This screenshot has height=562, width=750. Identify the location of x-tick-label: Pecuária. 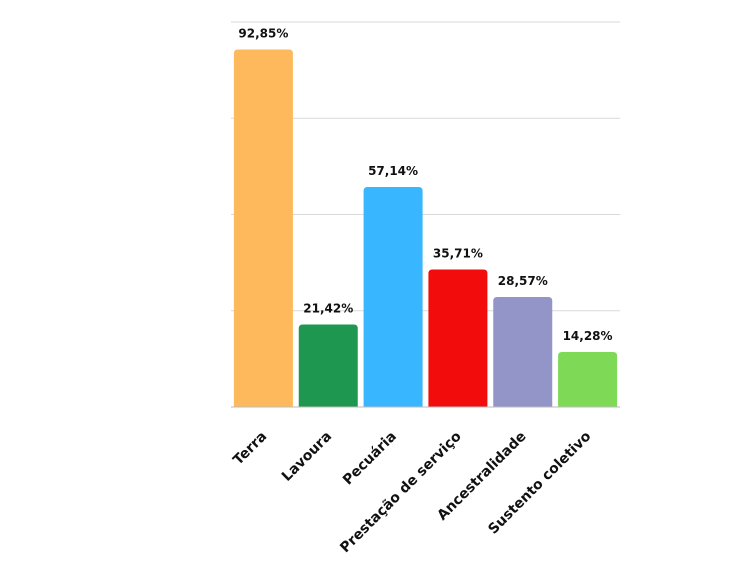
(370, 459).